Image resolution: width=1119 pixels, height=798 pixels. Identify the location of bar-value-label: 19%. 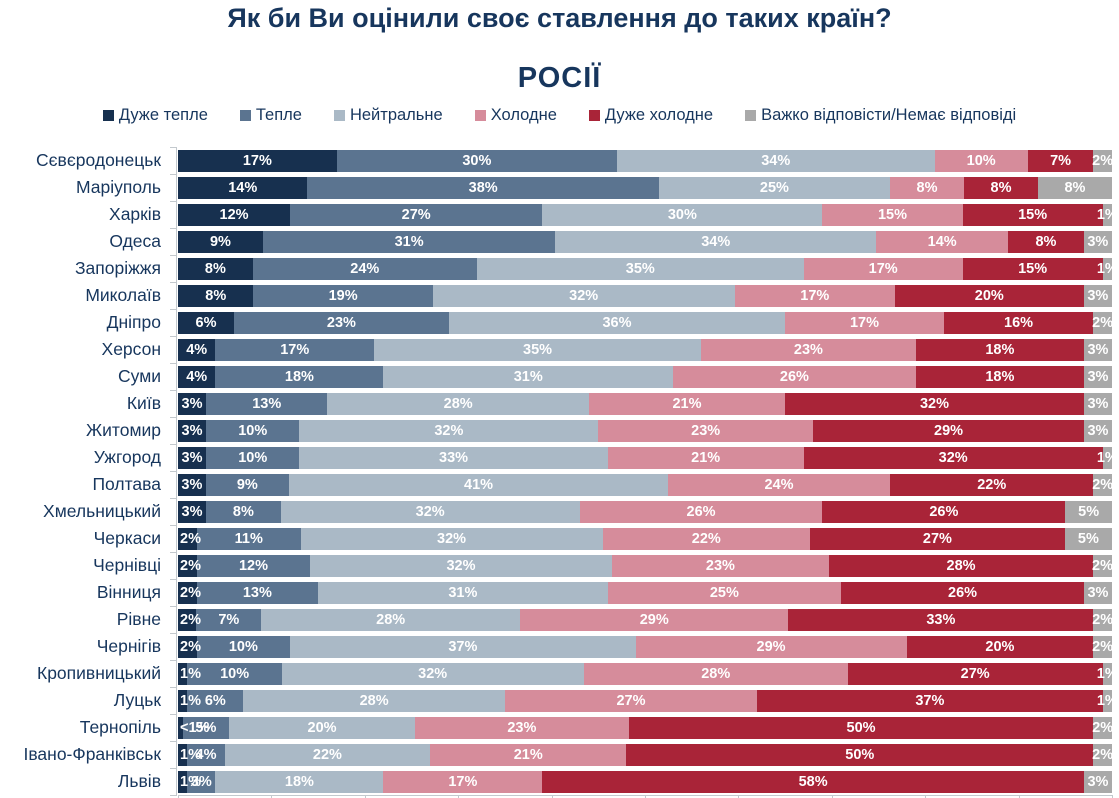
(343, 295).